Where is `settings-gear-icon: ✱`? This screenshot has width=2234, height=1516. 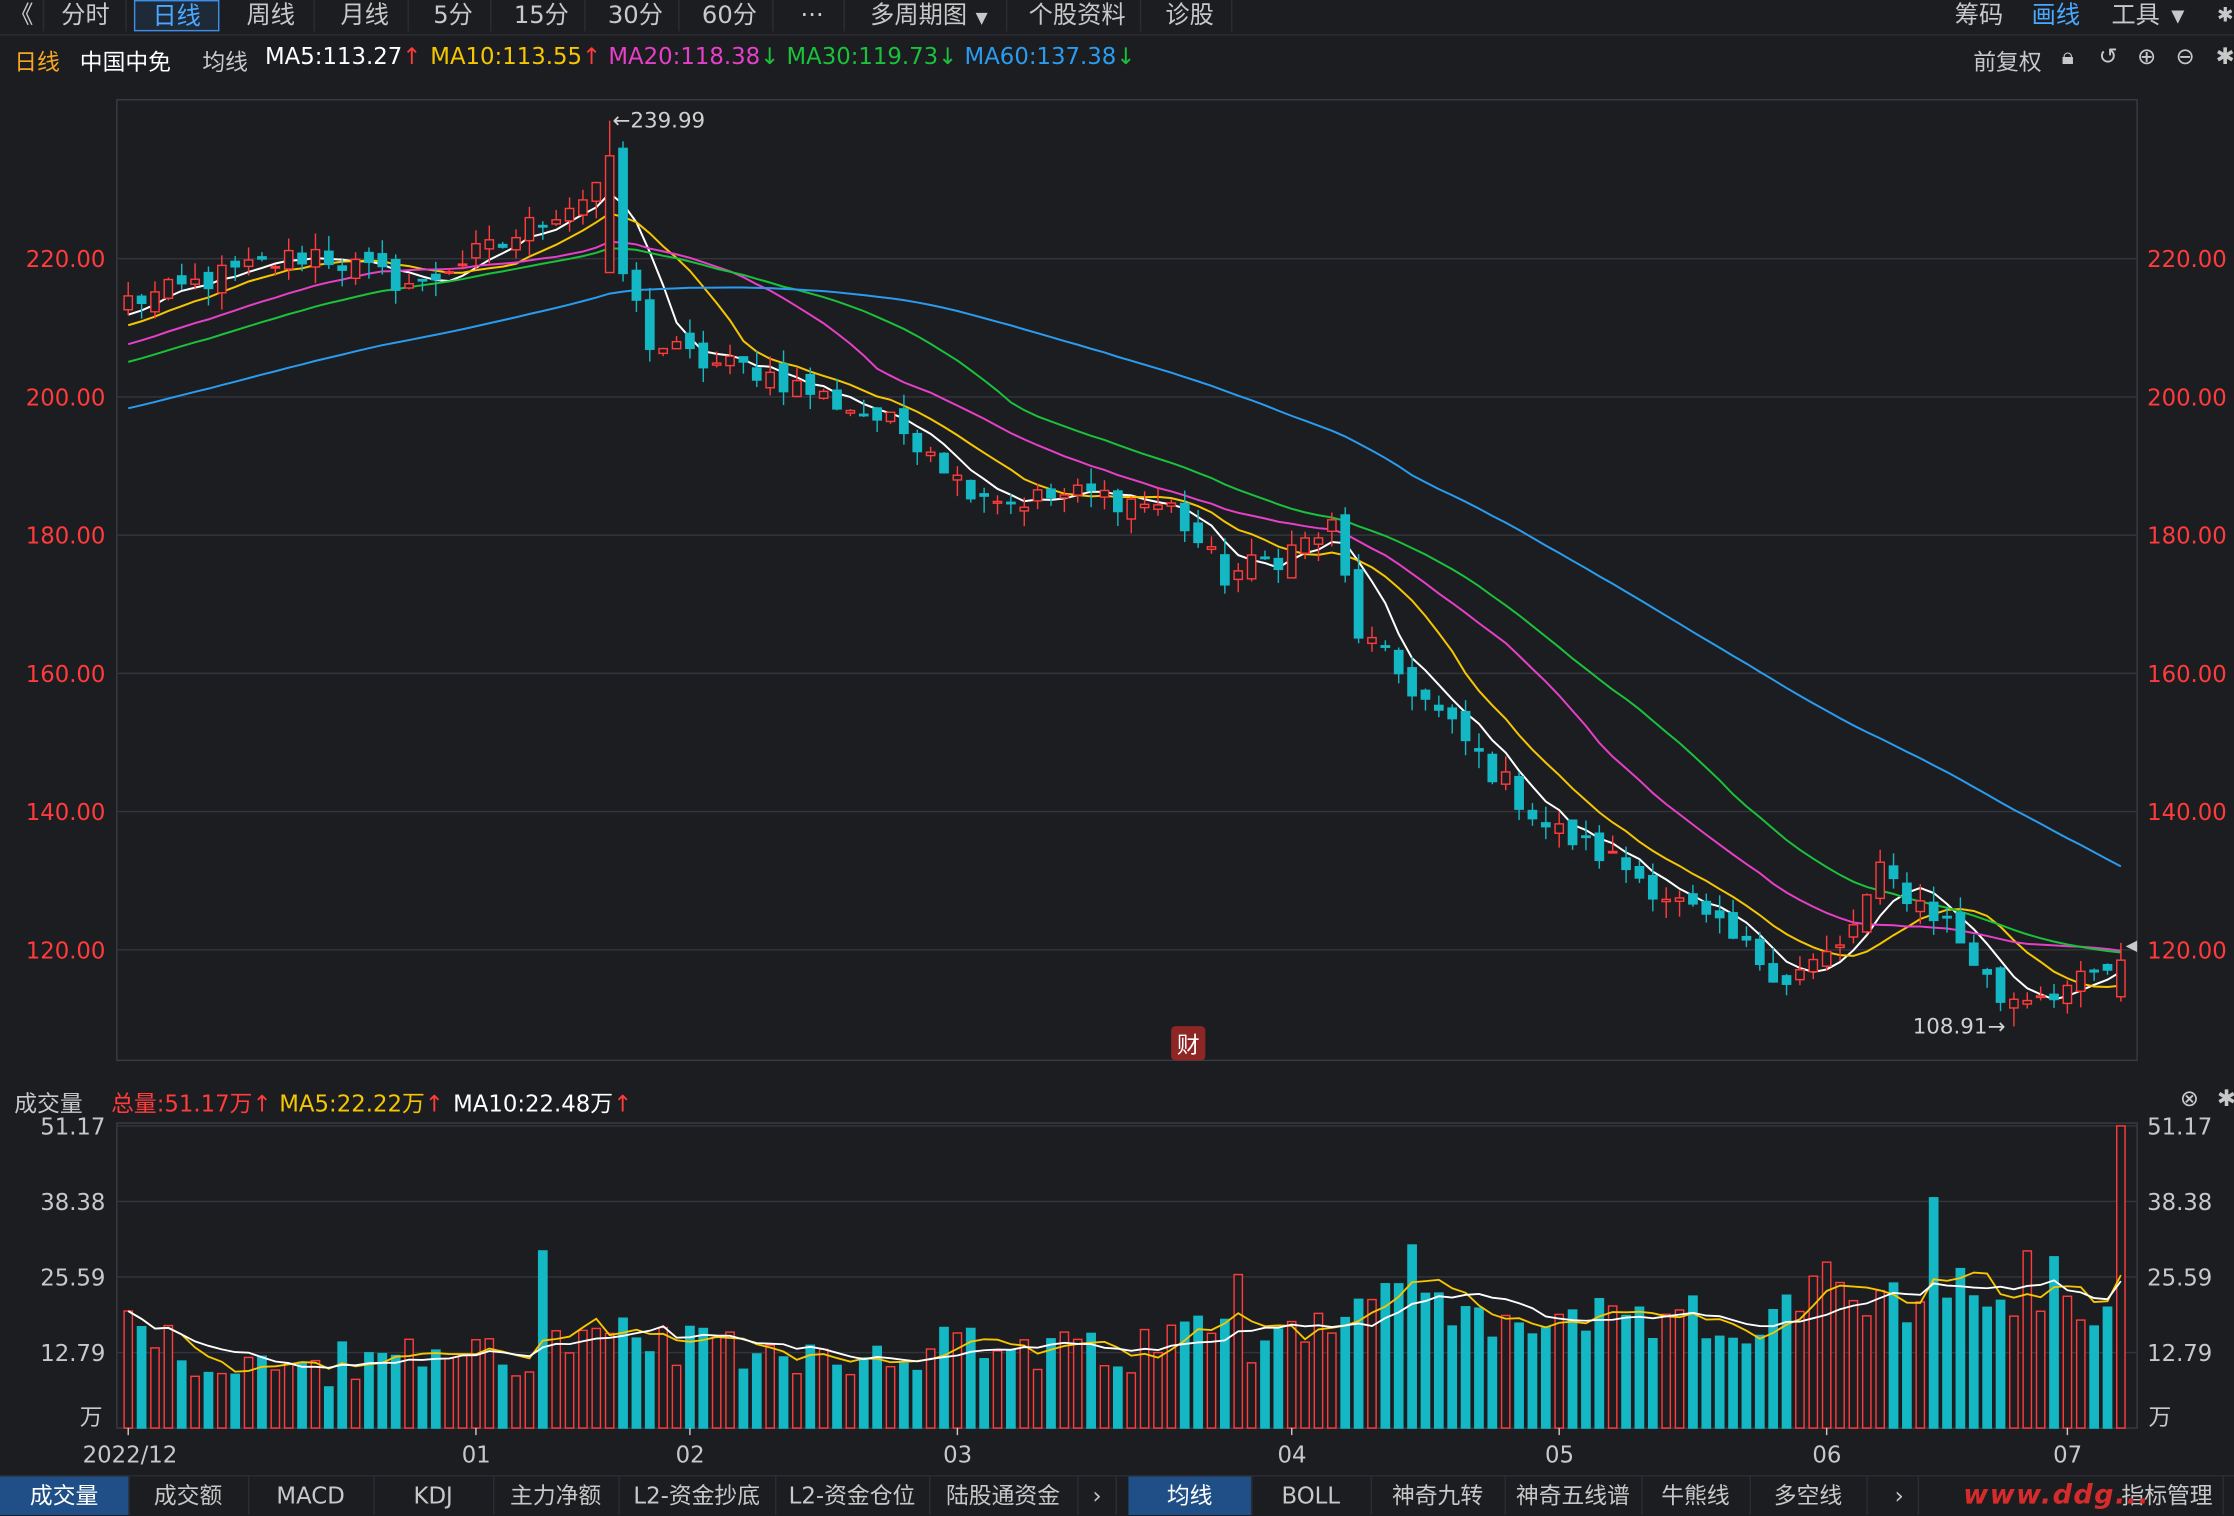 settings-gear-icon: ✱ is located at coordinates (2225, 1098).